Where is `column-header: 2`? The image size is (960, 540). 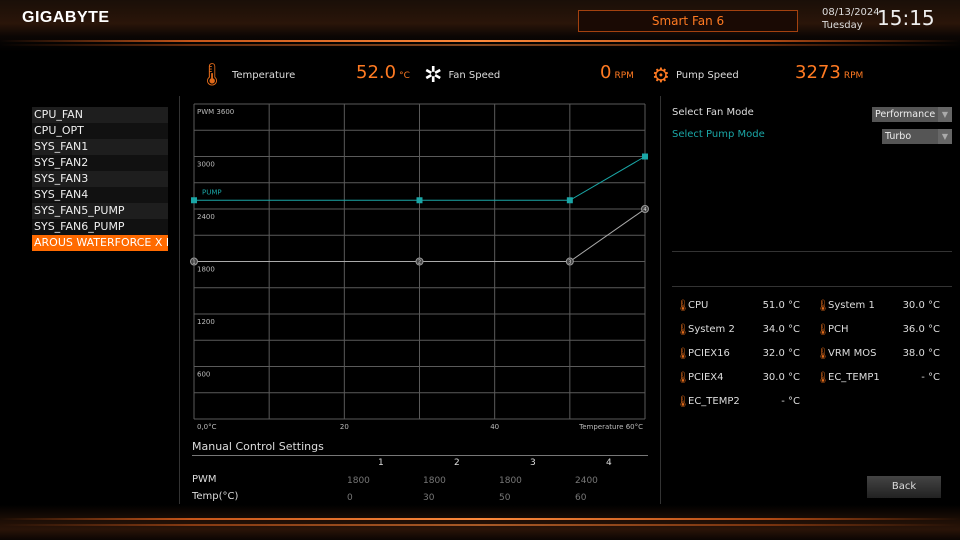 column-header: 2 is located at coordinates (457, 463).